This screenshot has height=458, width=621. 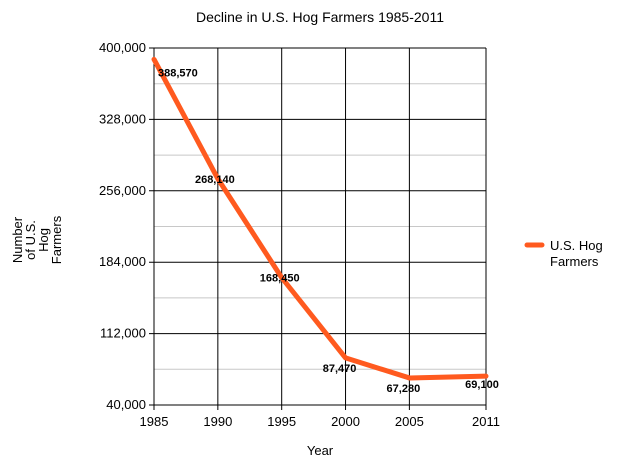 What do you see at coordinates (122, 261) in the screenshot?
I see `y-tick-label: 184,000` at bounding box center [122, 261].